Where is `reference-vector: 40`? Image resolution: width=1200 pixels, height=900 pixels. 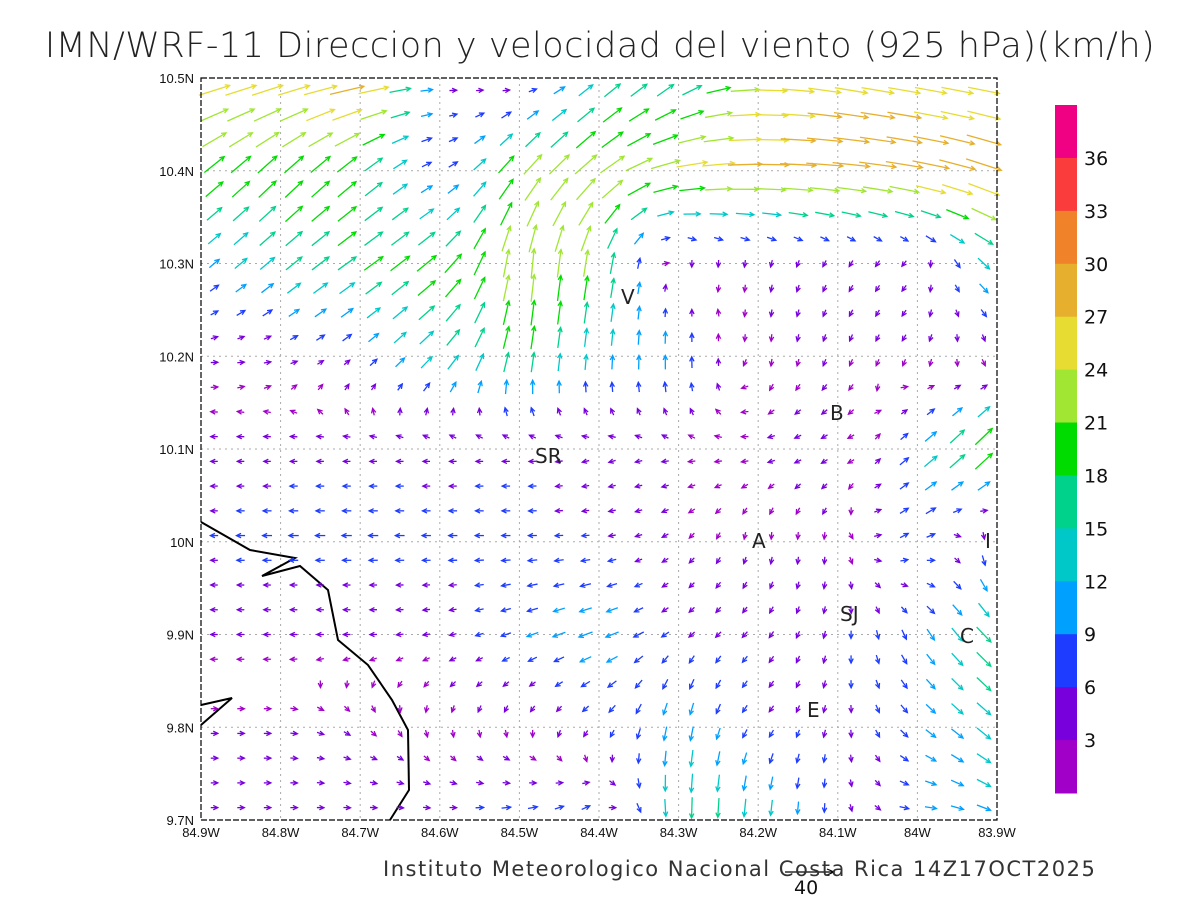 reference-vector: 40 is located at coordinates (810, 883).